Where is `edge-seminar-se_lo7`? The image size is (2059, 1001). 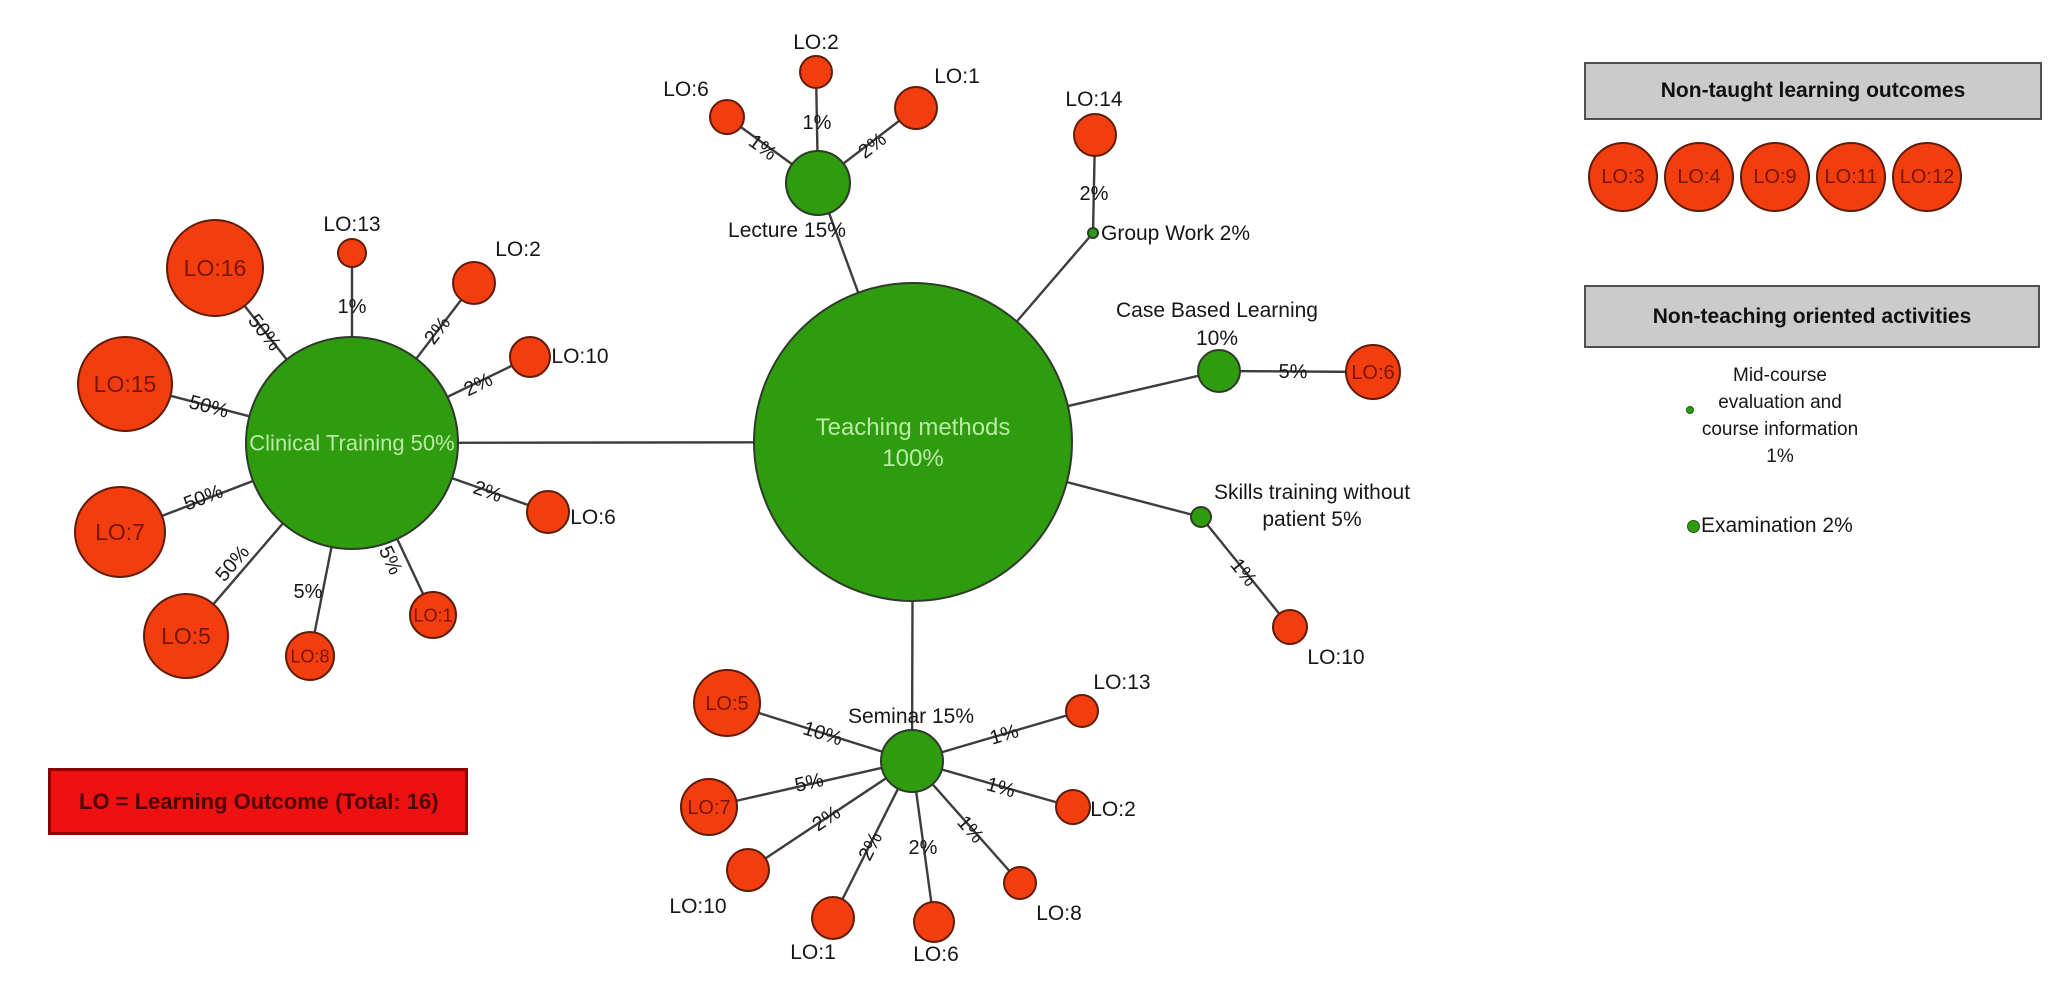 edge-seminar-se_lo7 is located at coordinates (810, 784).